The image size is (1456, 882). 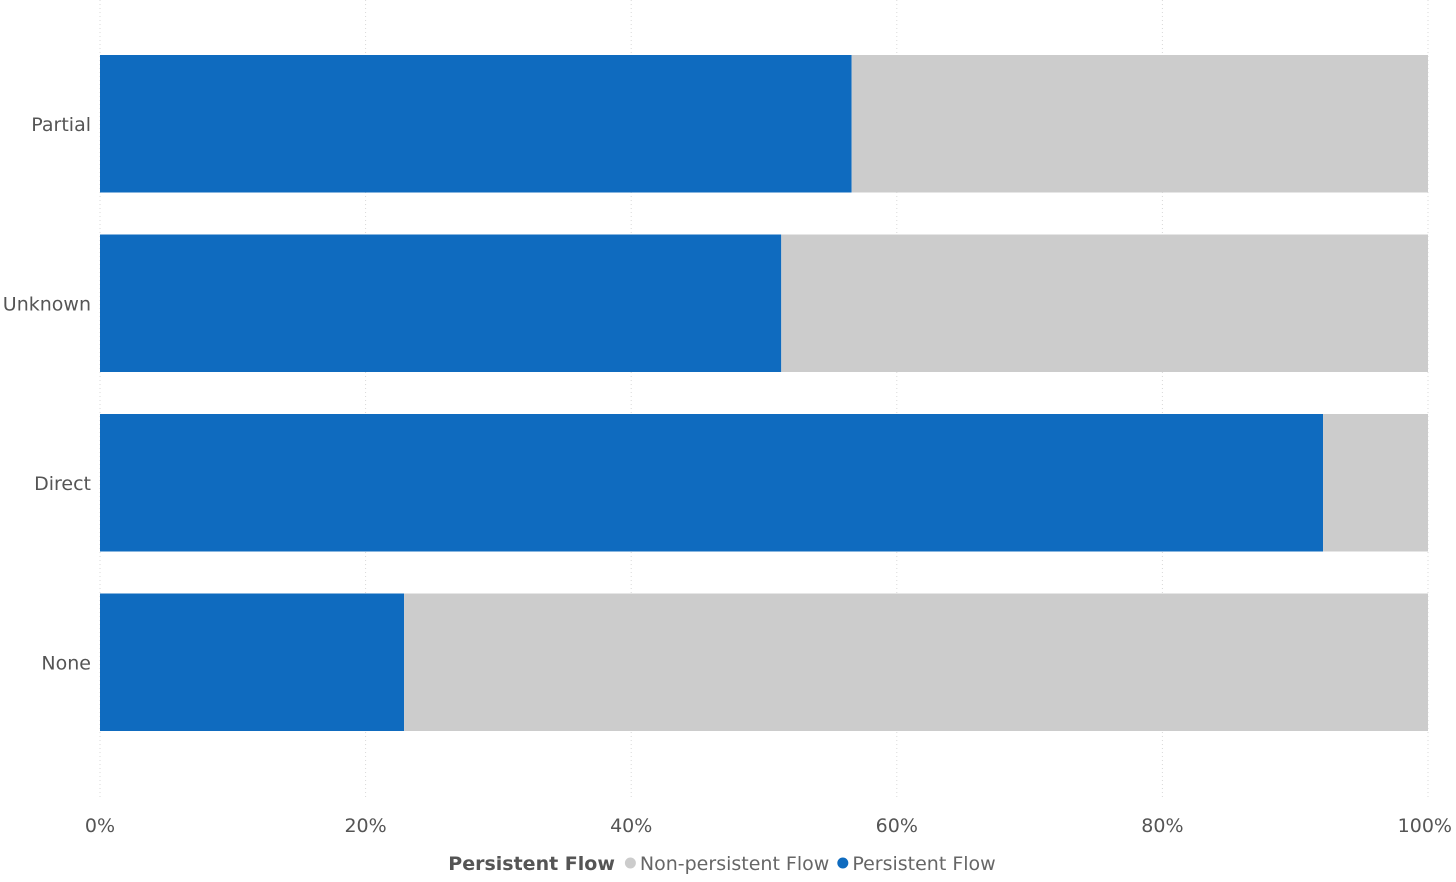 What do you see at coordinates (531, 864) in the screenshot?
I see `legend-title: Persistent Flow` at bounding box center [531, 864].